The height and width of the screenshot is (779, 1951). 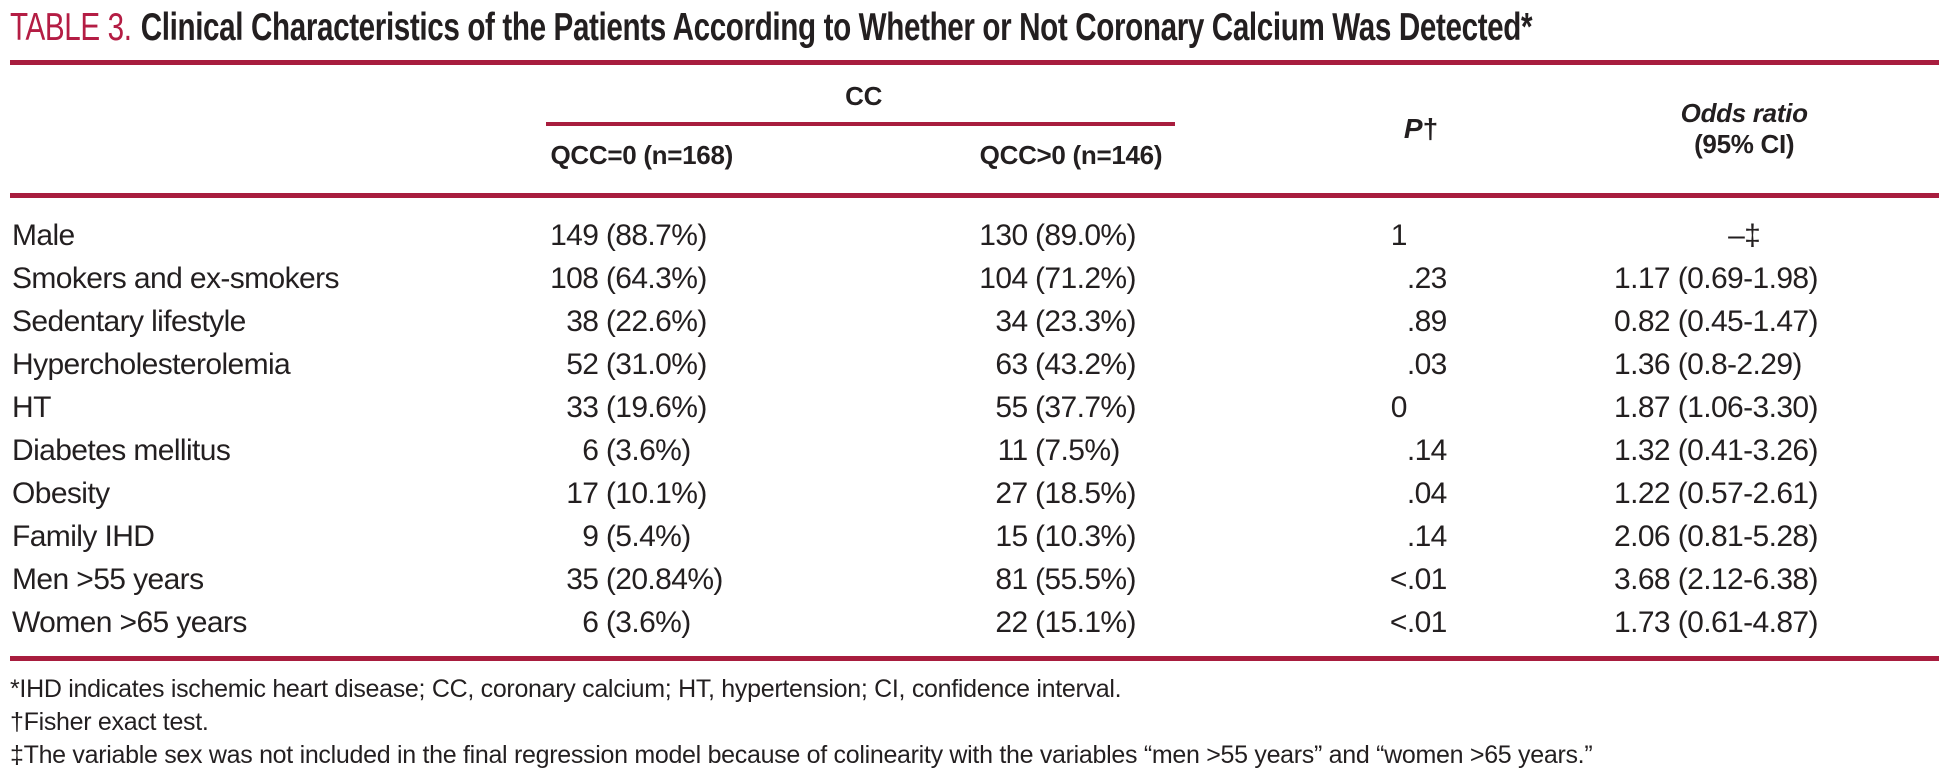 What do you see at coordinates (1065, 321) in the screenshot?
I see `qcc1-value: 34 (23.3%)` at bounding box center [1065, 321].